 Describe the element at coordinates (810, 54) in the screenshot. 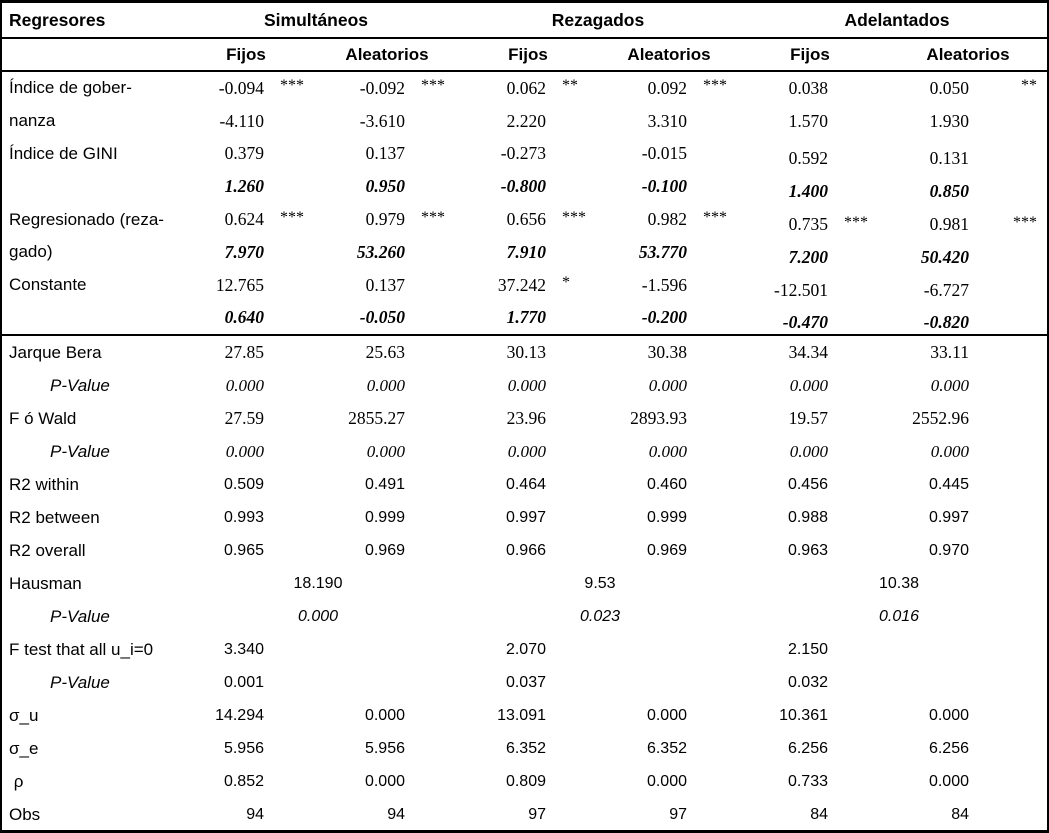

I see `column-header-fijos-3: Fijos` at that location.